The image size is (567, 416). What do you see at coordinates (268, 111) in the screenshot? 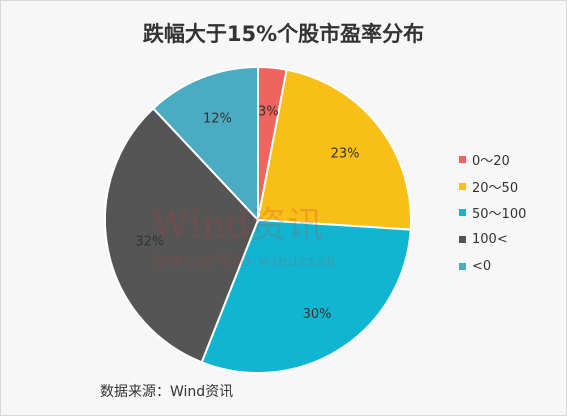
I see `pie-label-0: 3%` at bounding box center [268, 111].